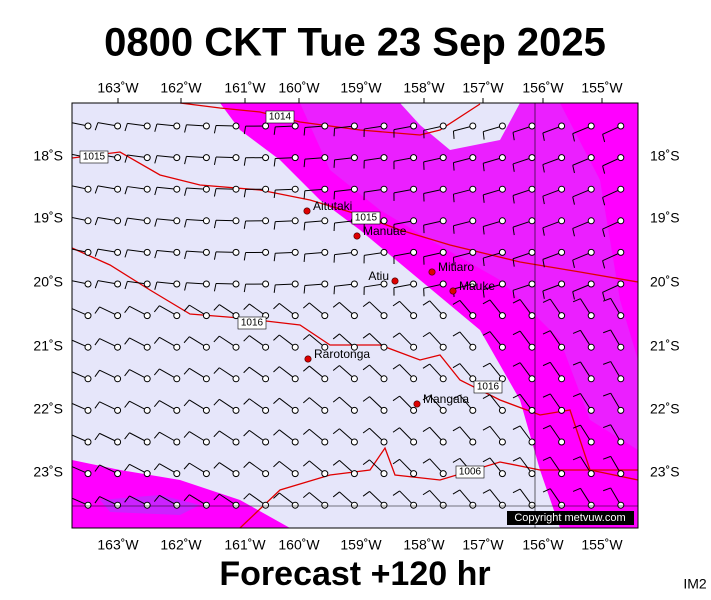 The height and width of the screenshot is (600, 711). What do you see at coordinates (299, 545) in the screenshot?
I see `lon-label-bottom: 160˚W` at bounding box center [299, 545].